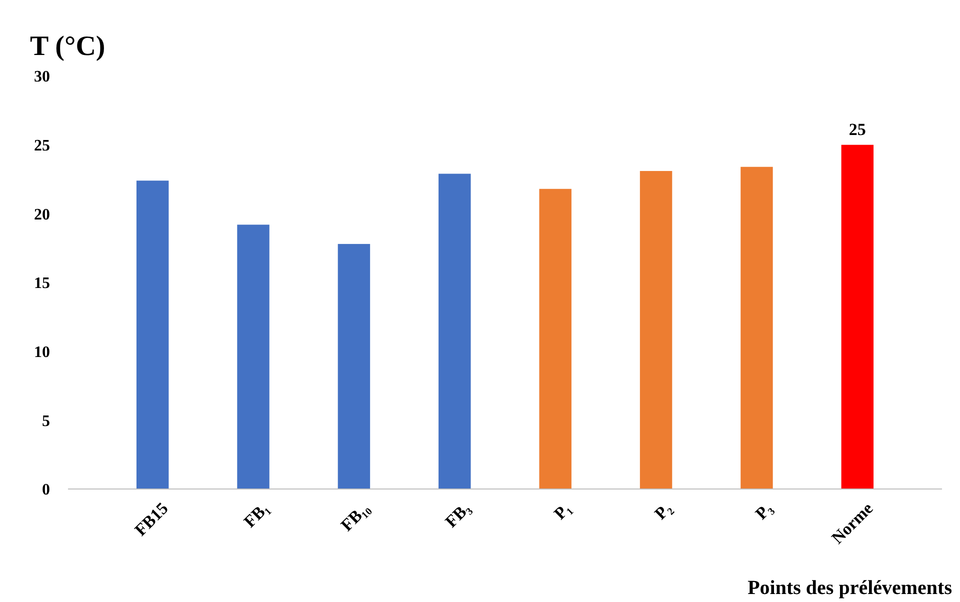  I want to click on y-tick-label: 5, so click(46, 421).